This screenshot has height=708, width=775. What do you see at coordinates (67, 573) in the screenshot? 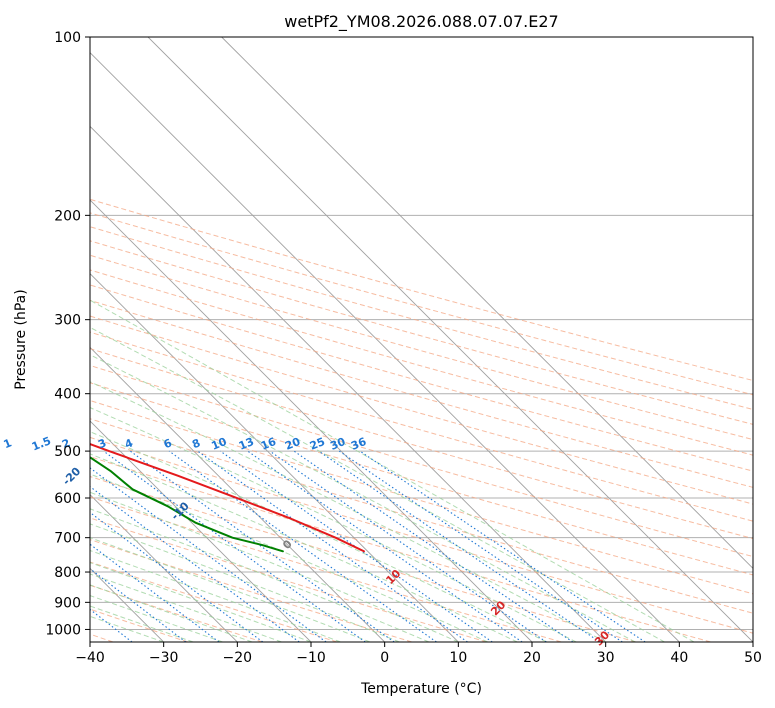
I see `y-tick-label: 800` at bounding box center [67, 573].